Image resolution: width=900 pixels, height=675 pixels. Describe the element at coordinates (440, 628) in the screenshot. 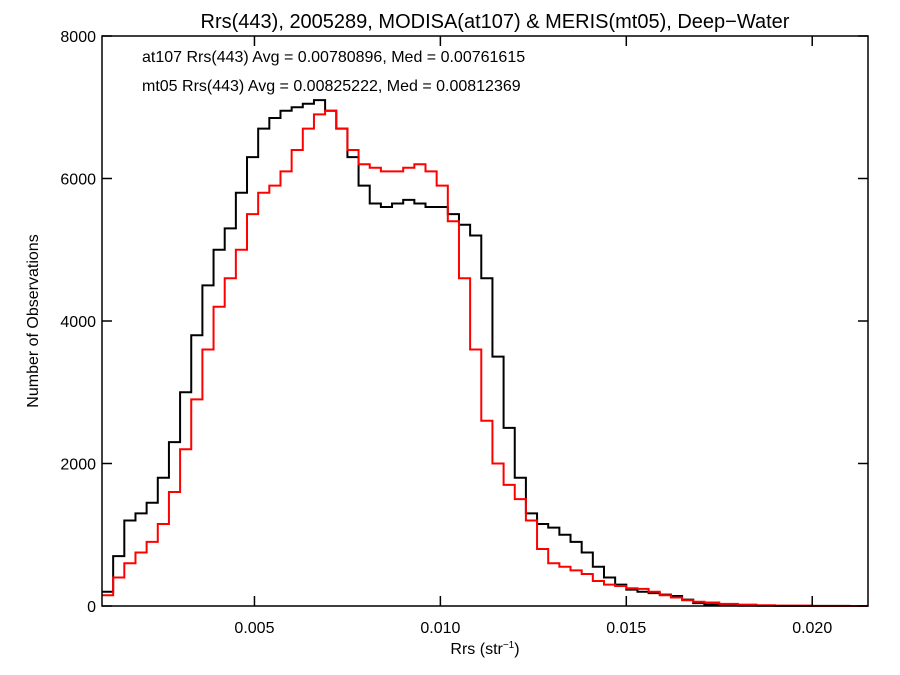

I see `x-tick-label: 0.010` at that location.